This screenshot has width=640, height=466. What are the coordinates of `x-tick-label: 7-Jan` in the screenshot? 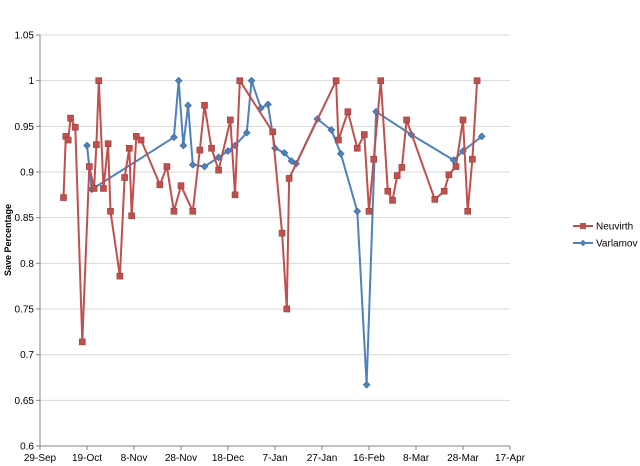 It's located at (274, 458).